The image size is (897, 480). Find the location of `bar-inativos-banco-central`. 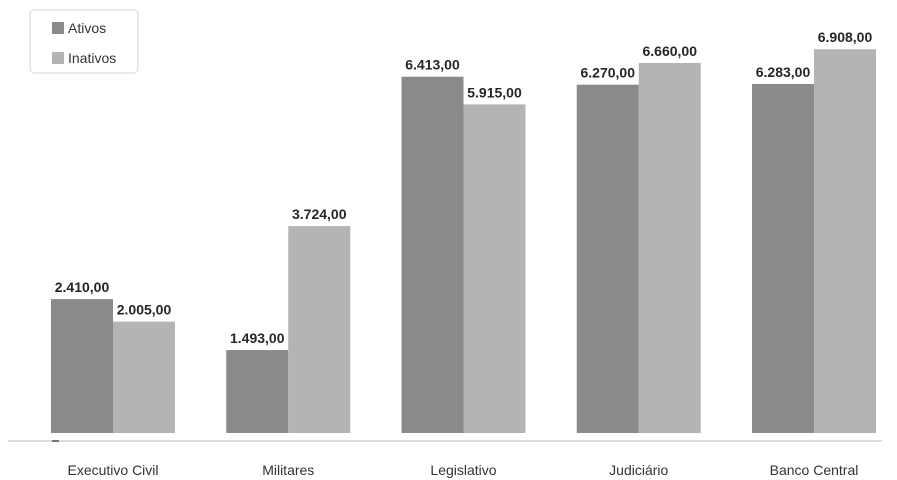

bar-inativos-banco-central is located at coordinates (845, 241).